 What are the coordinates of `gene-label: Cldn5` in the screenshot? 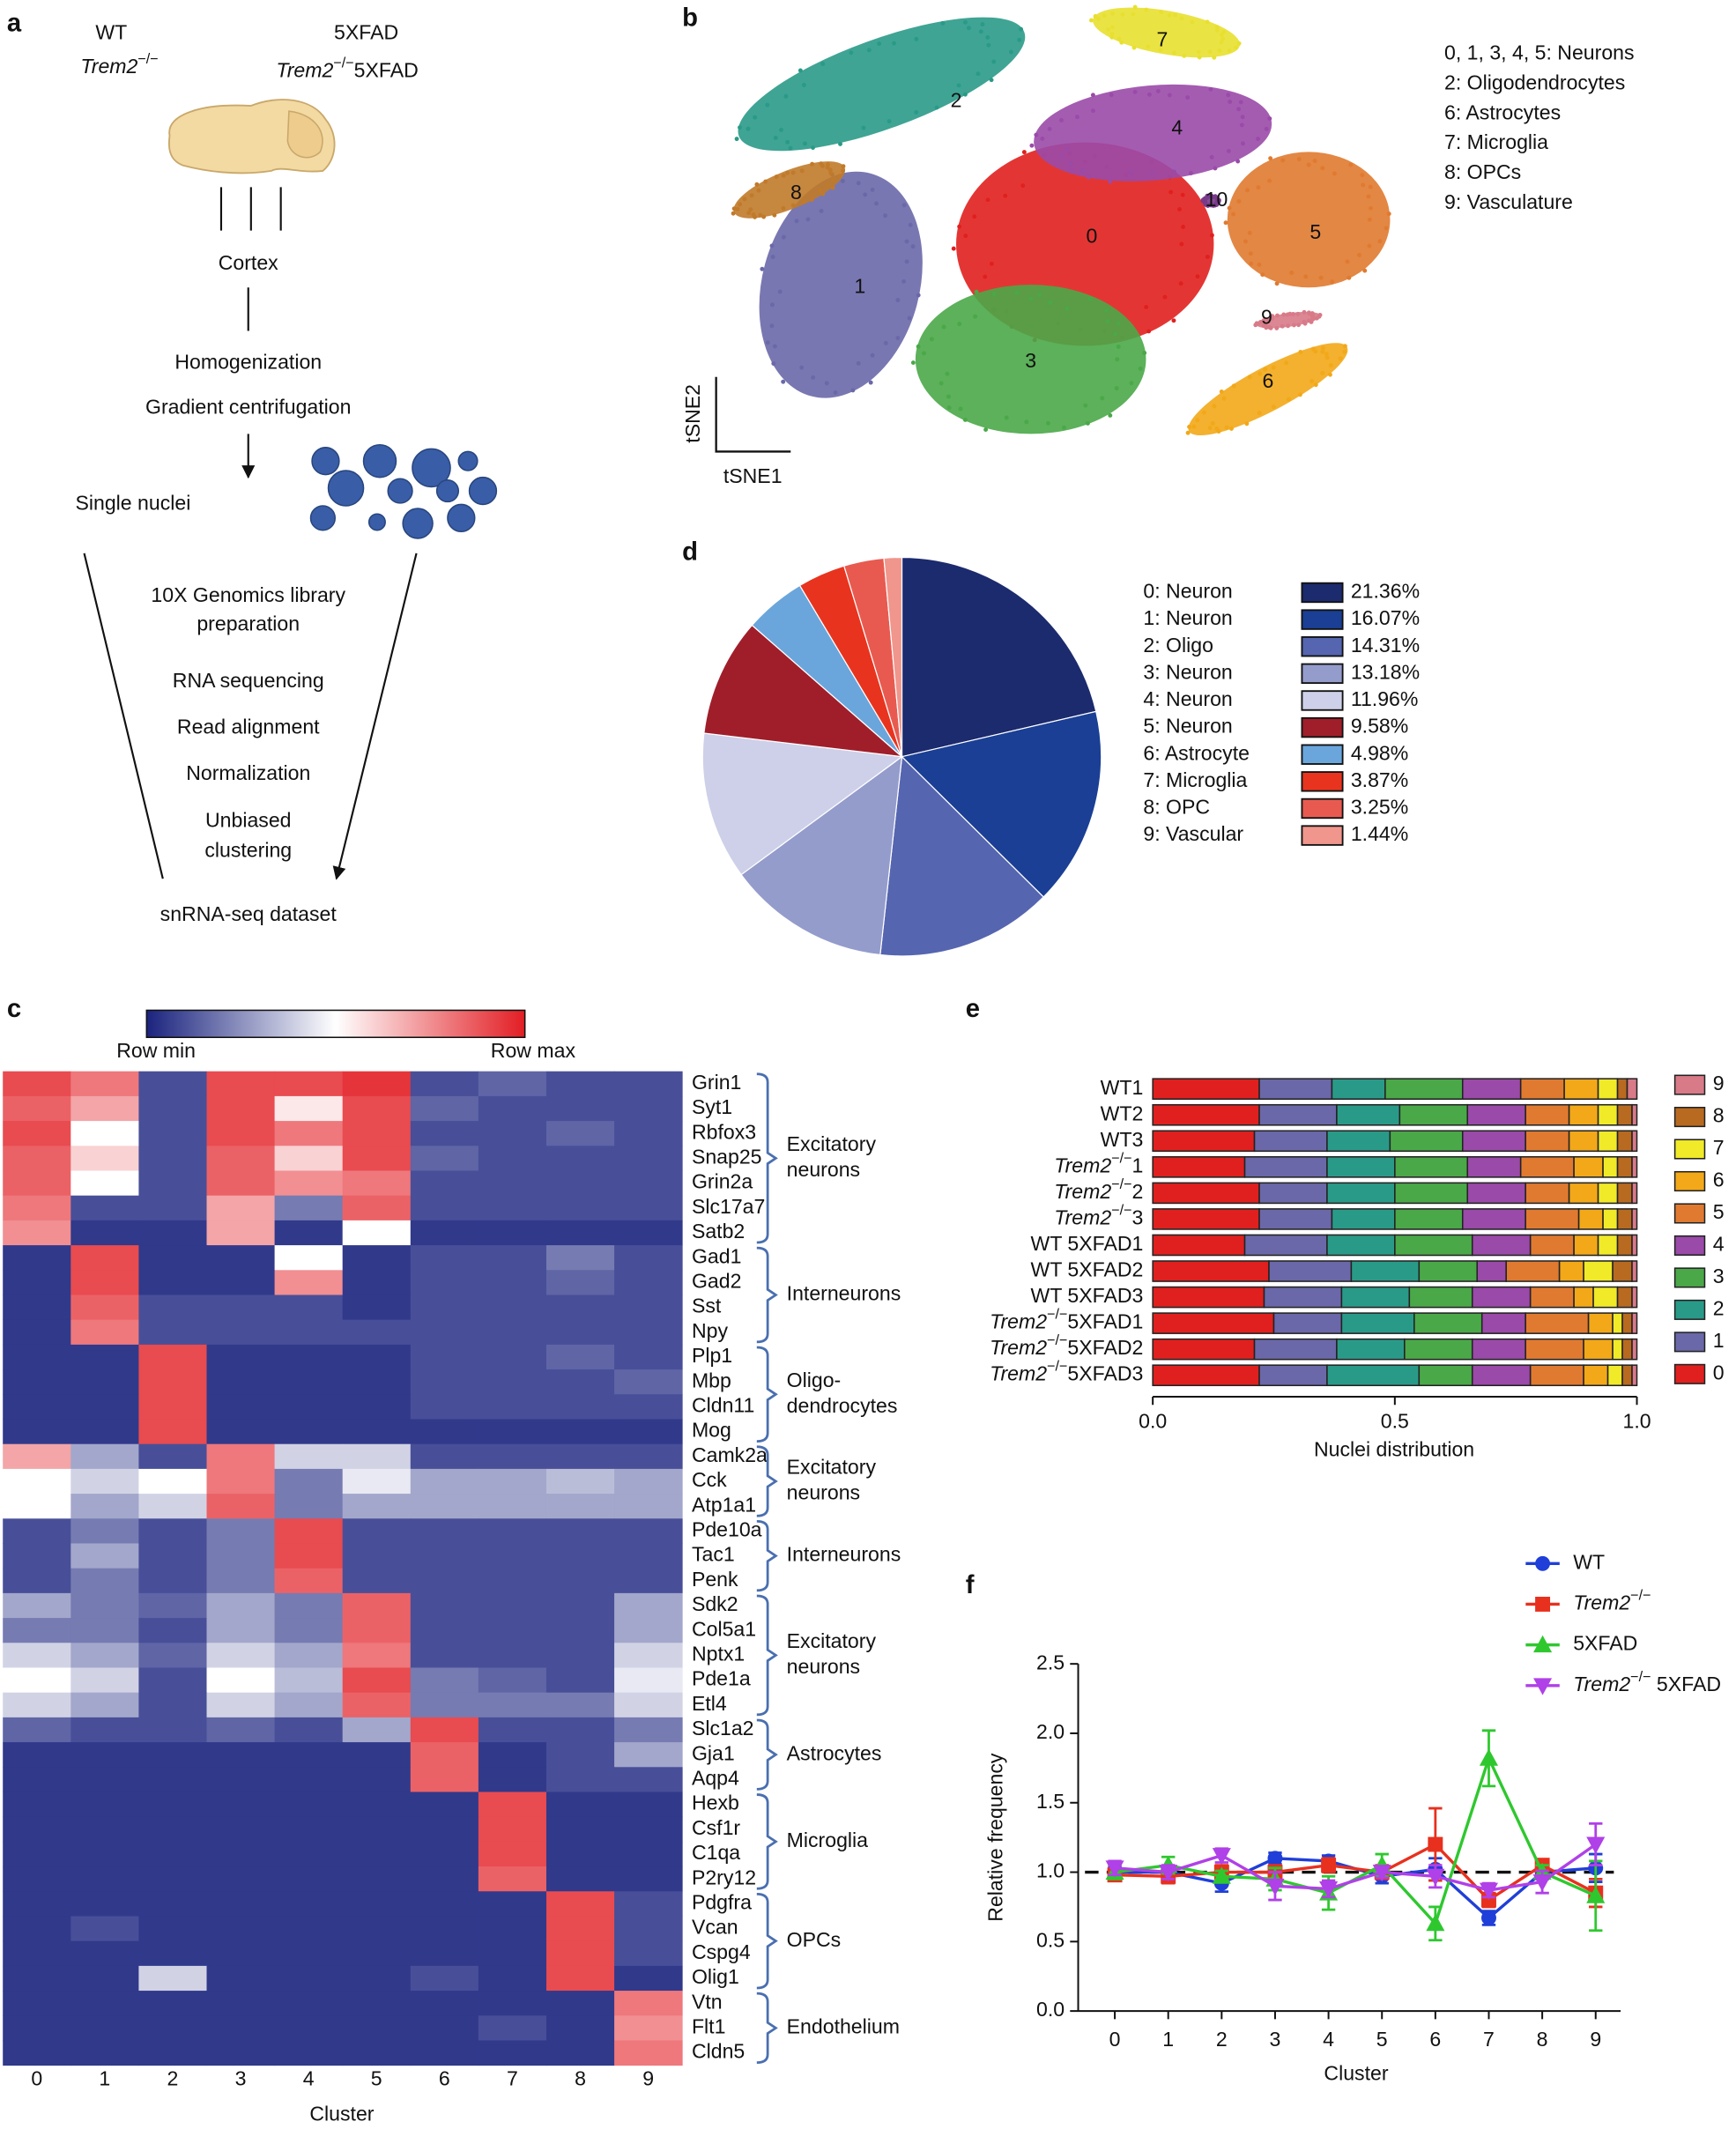 It's located at (718, 2051).